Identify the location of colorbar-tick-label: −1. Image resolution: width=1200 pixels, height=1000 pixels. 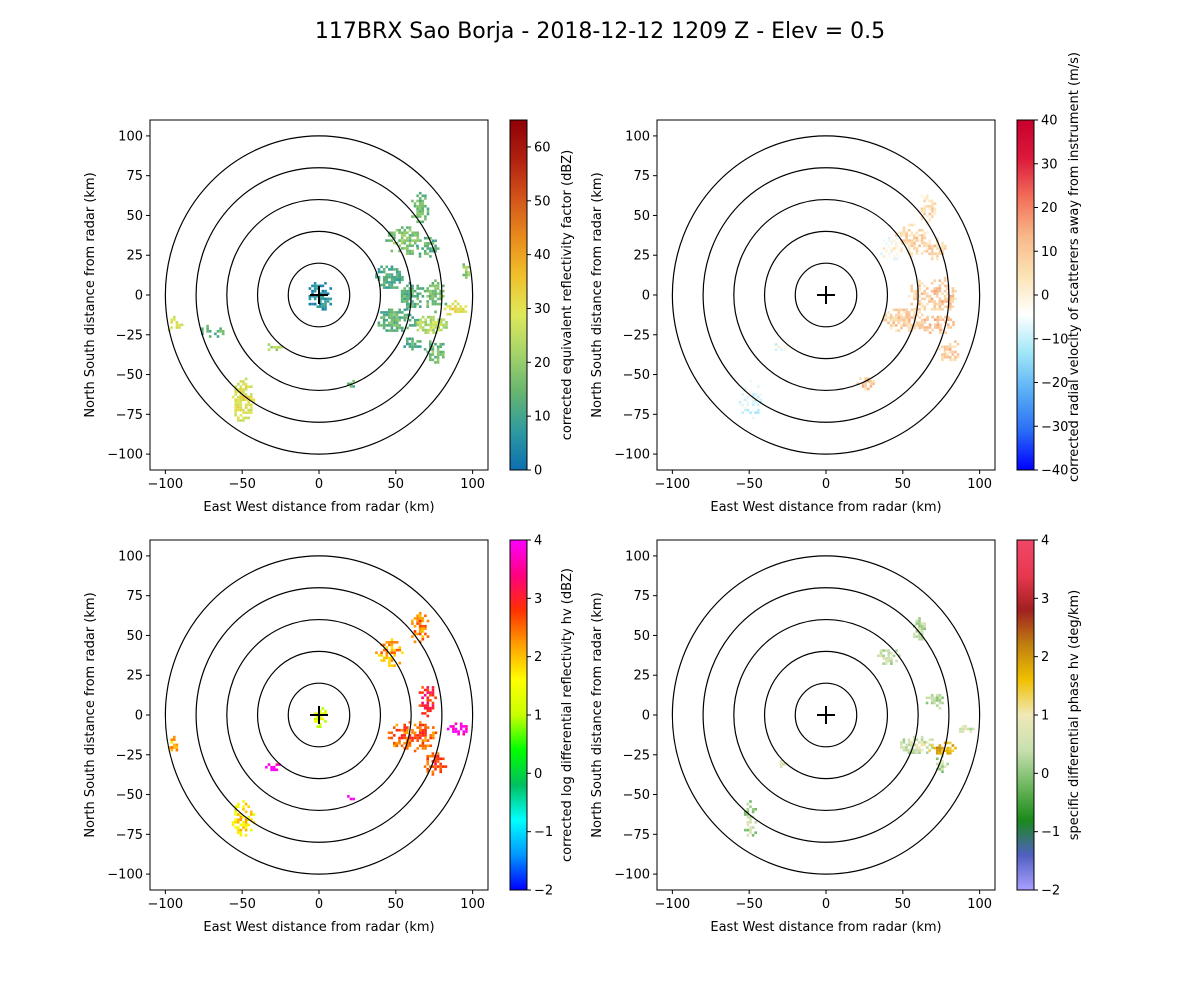
(543, 832).